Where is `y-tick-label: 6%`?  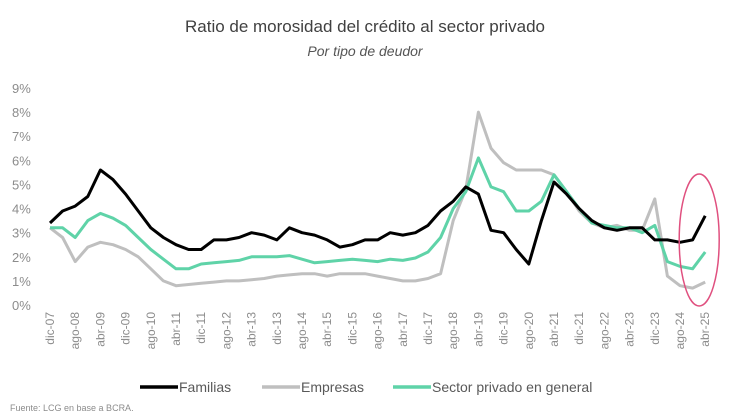
y-tick-label: 6% is located at coordinates (21, 160).